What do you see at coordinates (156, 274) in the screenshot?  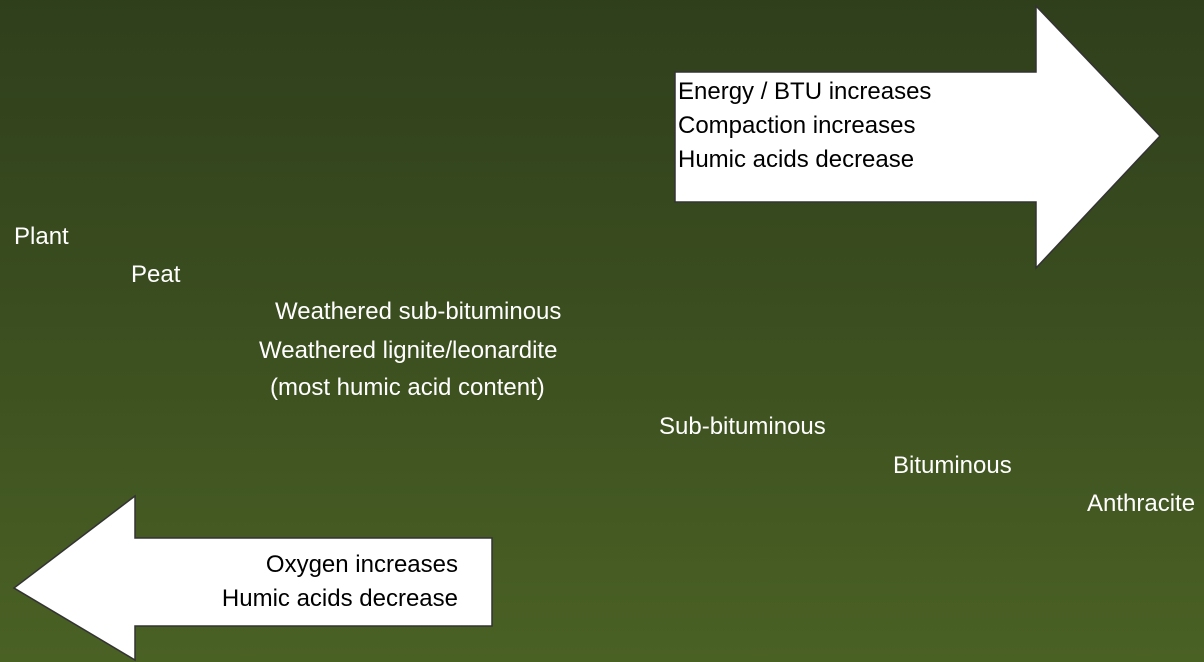 I see `stage-label: Peat` at bounding box center [156, 274].